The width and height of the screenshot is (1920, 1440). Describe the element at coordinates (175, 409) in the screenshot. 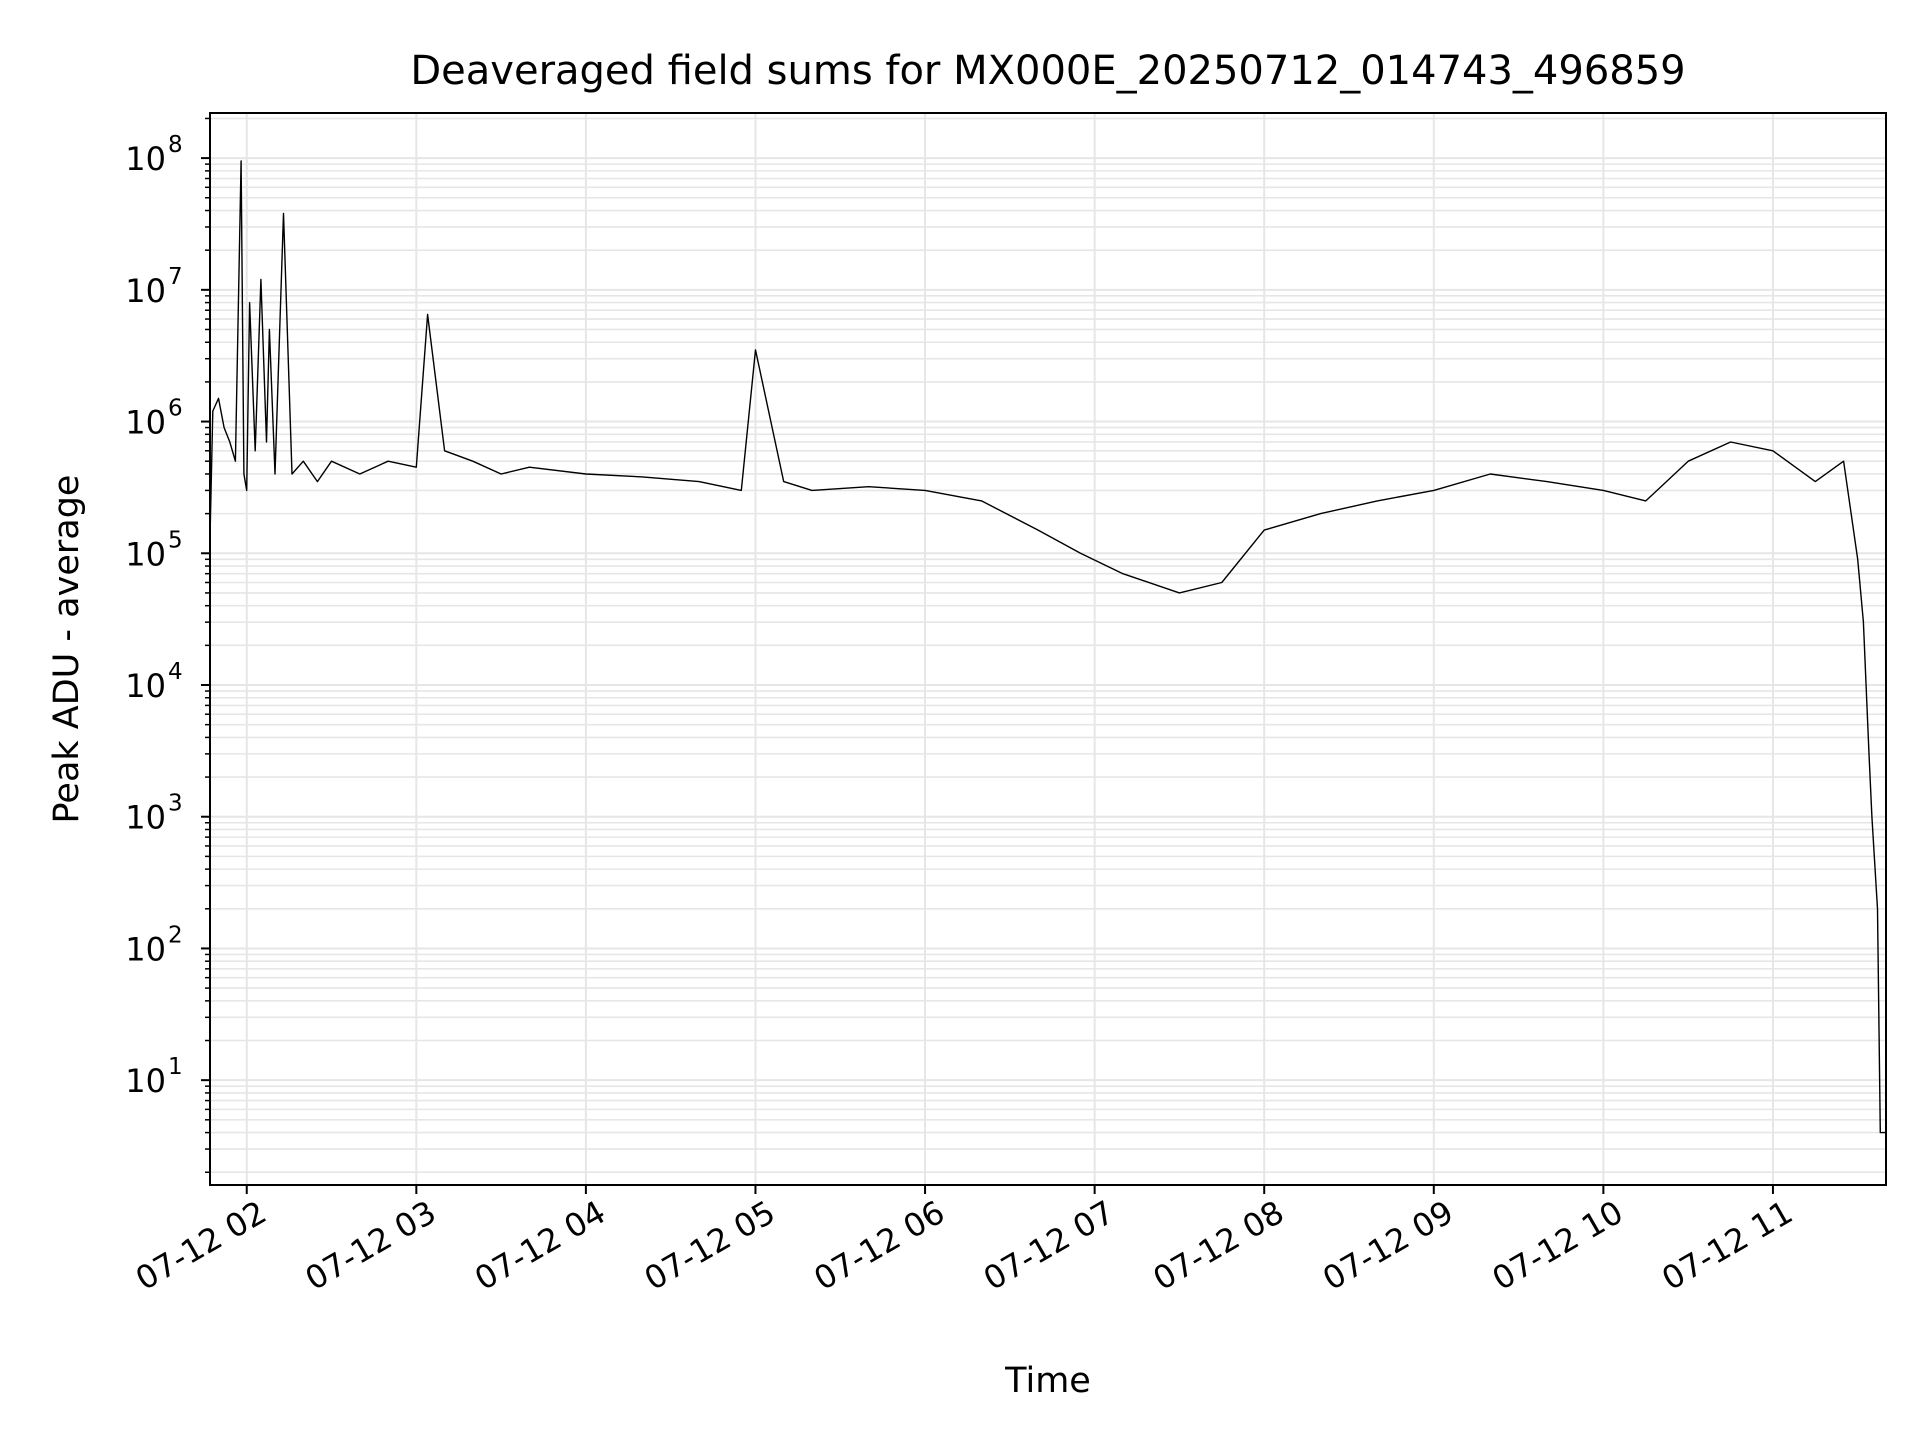

I see `y-tick-exponent: 6` at that location.